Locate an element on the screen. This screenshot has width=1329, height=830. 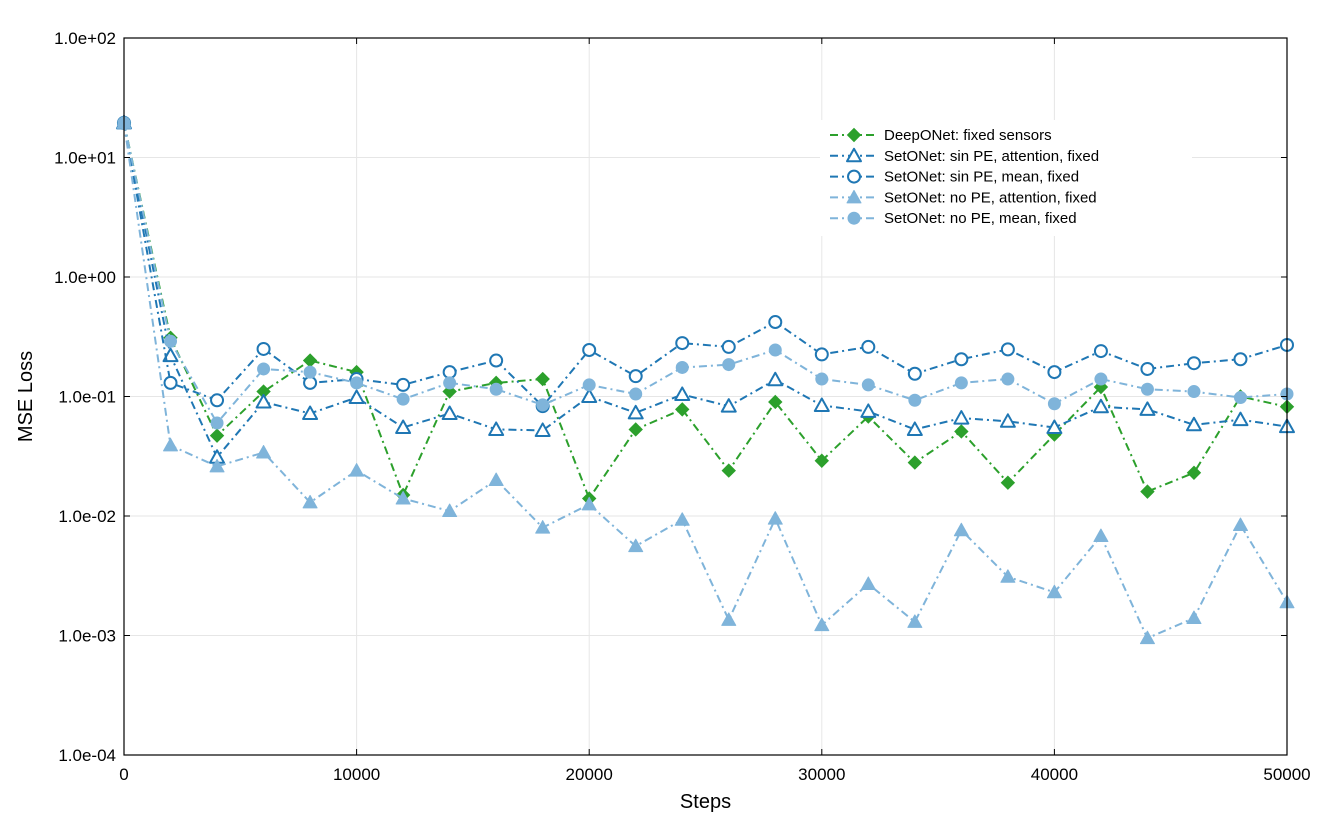
y-tick-label: 1.0e+01 is located at coordinates (85, 158).